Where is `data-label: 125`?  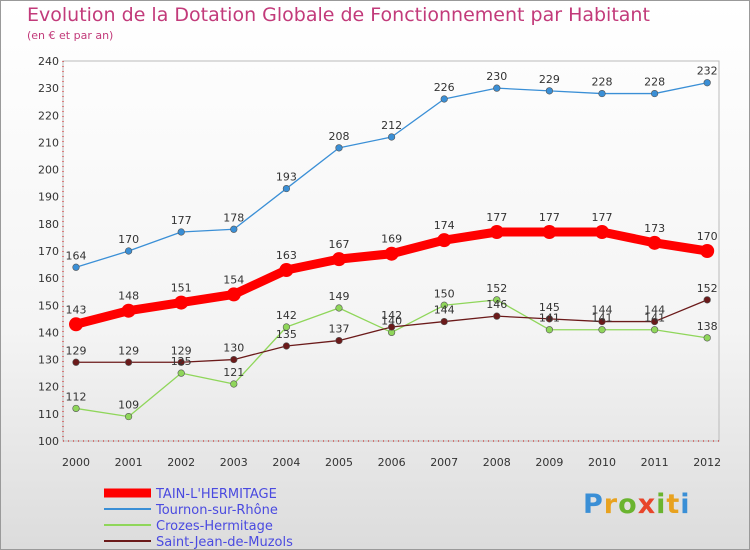 data-label: 125 is located at coordinates (181, 361).